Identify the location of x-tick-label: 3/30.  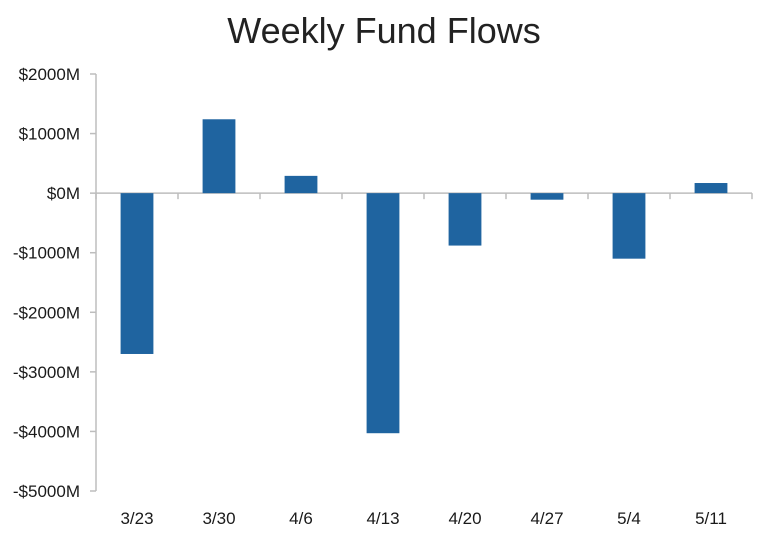
(218, 518).